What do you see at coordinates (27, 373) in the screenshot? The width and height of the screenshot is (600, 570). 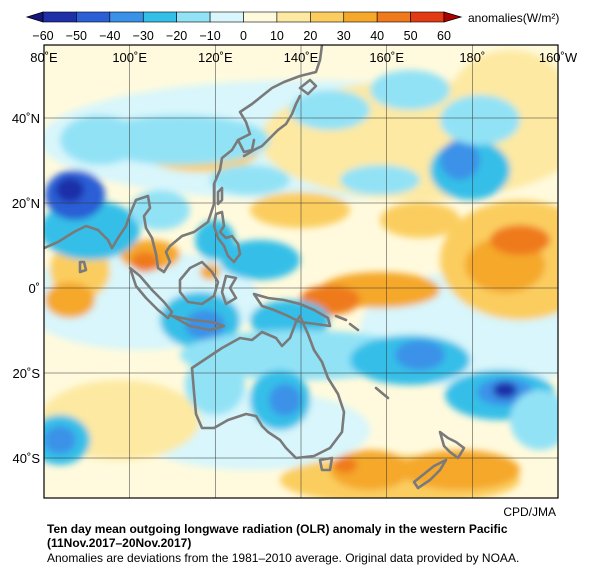 I see `latitude-label: 20˚S` at bounding box center [27, 373].